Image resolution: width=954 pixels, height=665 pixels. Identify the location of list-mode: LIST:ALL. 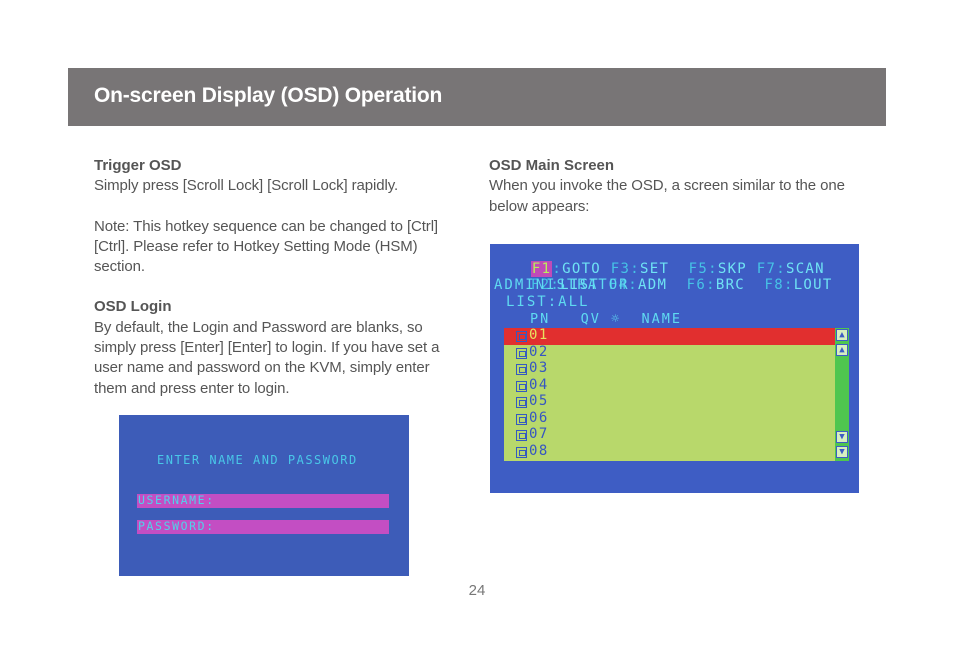
(548, 302).